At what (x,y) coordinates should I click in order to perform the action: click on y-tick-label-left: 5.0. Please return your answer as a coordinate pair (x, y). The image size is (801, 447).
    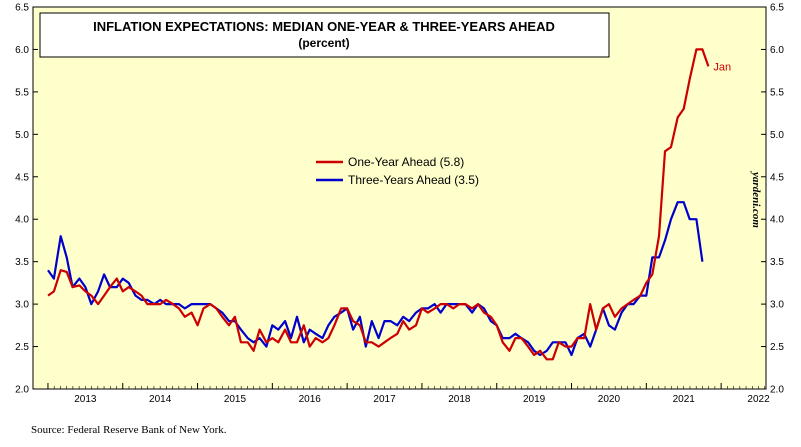
    Looking at the image, I should click on (22, 135).